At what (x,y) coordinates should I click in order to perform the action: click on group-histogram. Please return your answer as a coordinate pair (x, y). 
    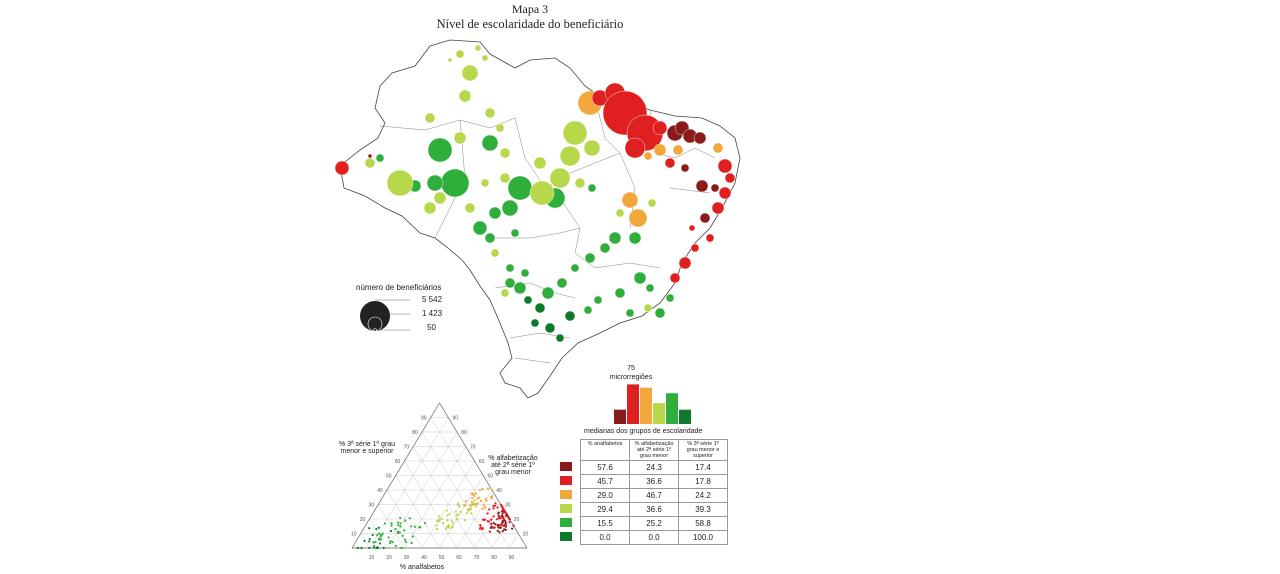
    Looking at the image, I should click on (652, 404).